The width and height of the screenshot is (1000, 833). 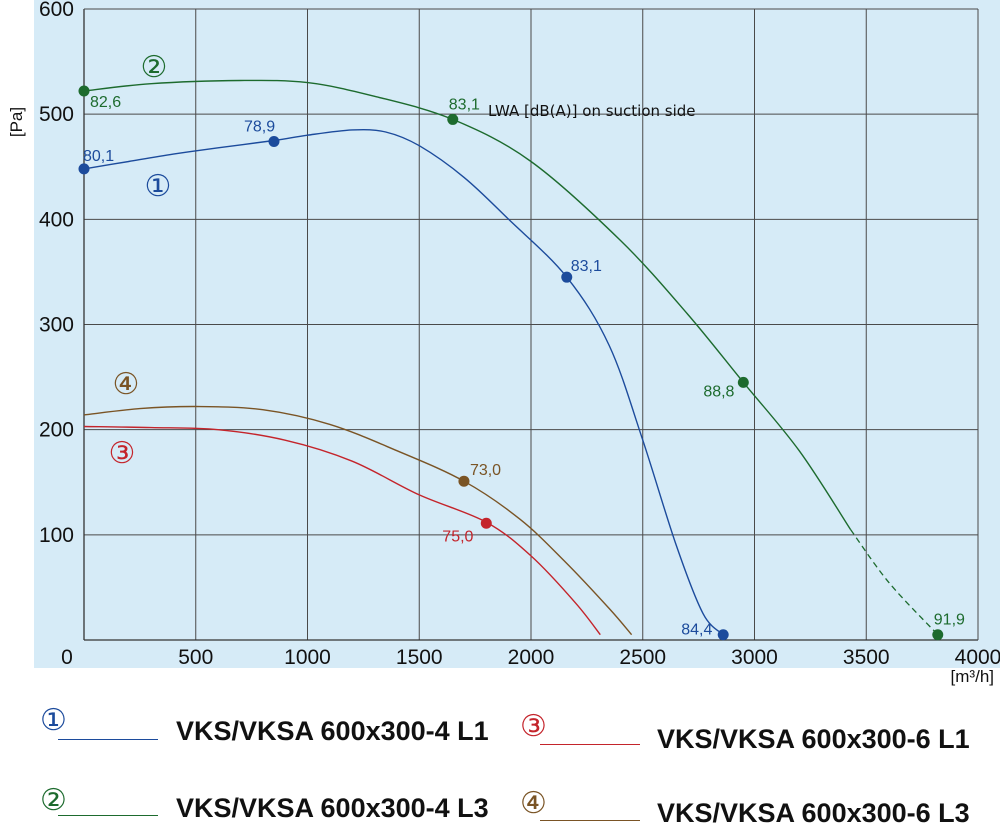 I want to click on curve-number-labels: ① ② ③ ④, so click(x=140, y=260).